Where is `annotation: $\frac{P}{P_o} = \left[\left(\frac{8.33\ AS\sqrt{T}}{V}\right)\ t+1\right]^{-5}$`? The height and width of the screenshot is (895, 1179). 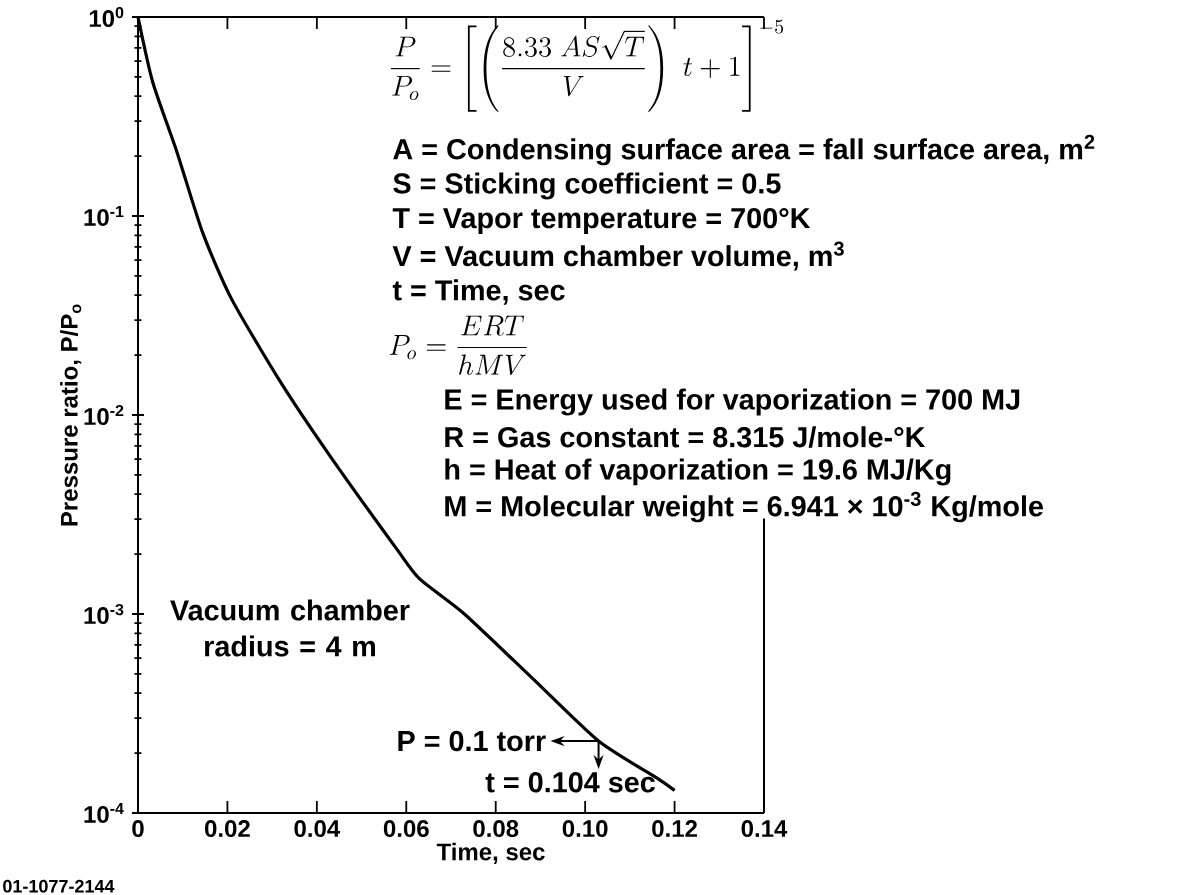 annotation: $\frac{P}{P_o} = \left[\left(\frac{8.33\ AS\sqrt{T}}{V}\right)\ t+1\right]^{-5}$ is located at coordinates (587, 65).